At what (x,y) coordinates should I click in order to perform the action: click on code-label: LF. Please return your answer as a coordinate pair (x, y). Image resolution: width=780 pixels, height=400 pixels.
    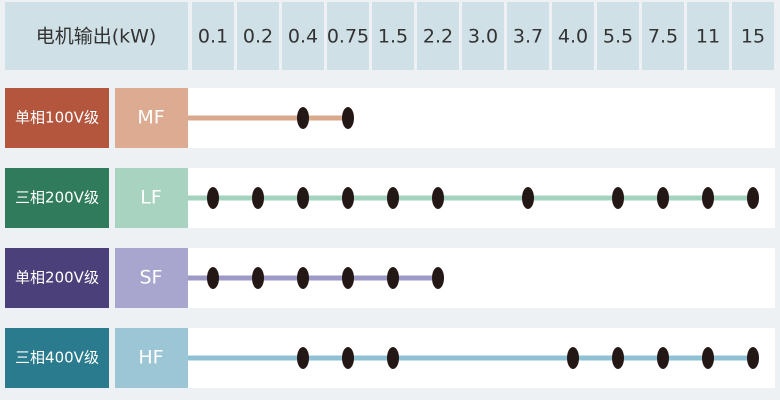
    Looking at the image, I should click on (151, 198).